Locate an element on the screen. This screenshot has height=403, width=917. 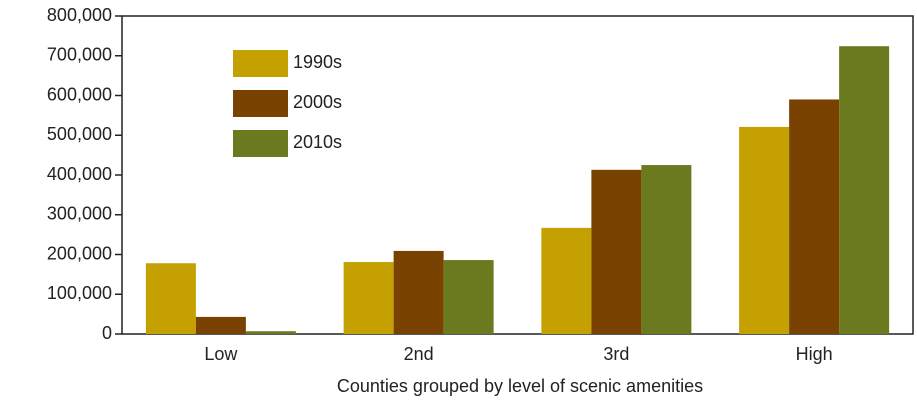
y-tick-label: 300,000 is located at coordinates (79, 214).